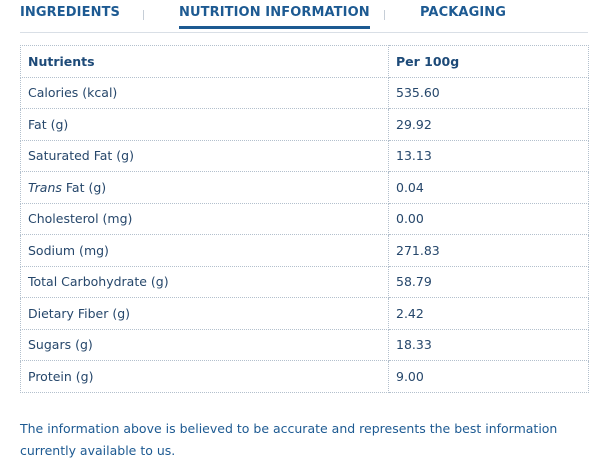 Image resolution: width=600 pixels, height=473 pixels. I want to click on nutrient-name: Calories (kcal), so click(204, 92).